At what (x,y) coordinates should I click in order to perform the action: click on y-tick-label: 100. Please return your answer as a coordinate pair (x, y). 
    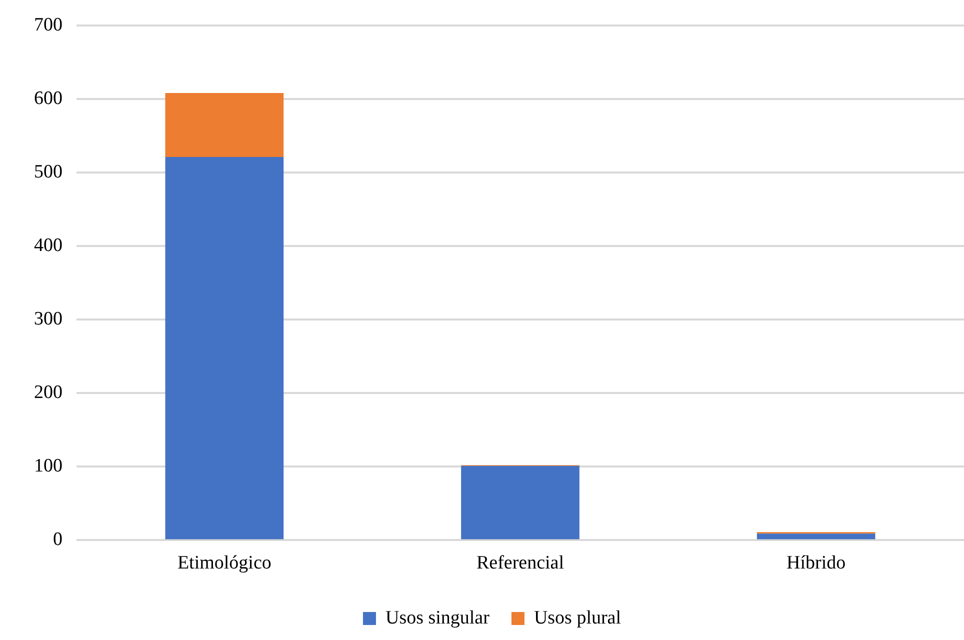
    Looking at the image, I should click on (48, 466).